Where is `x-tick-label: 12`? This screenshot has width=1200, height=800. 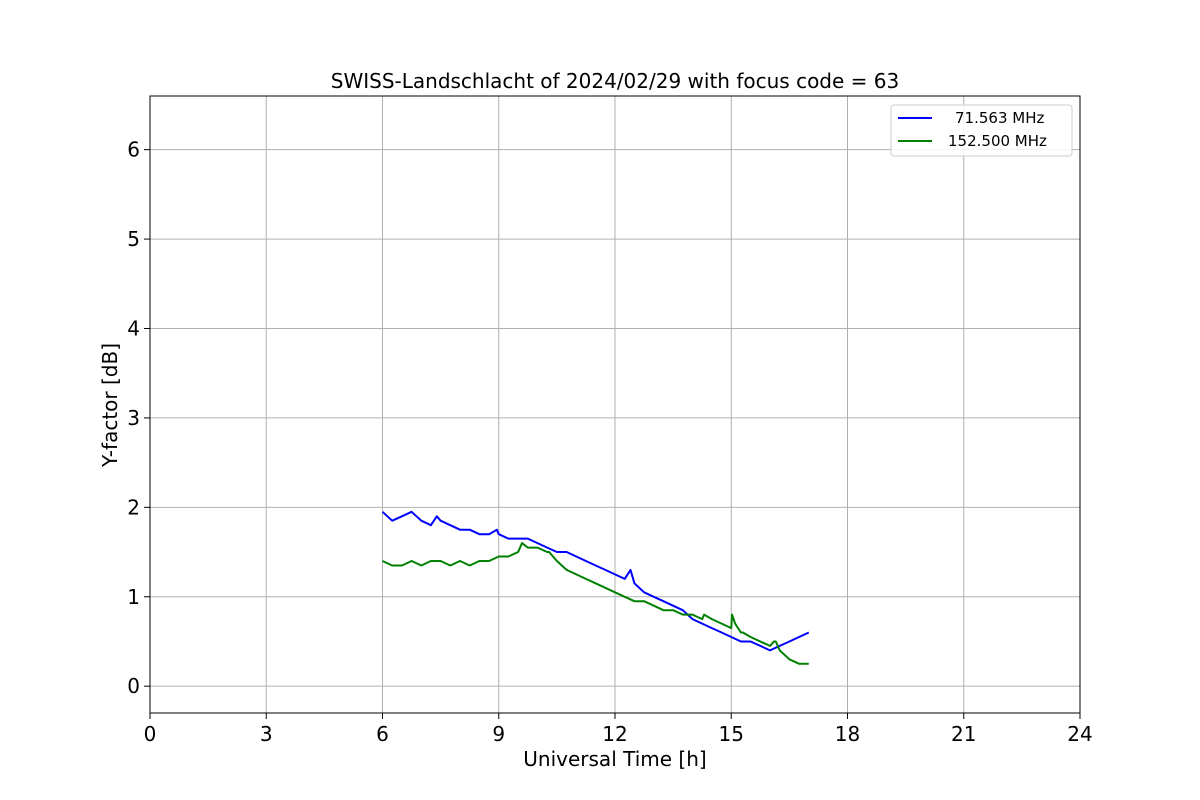 x-tick-label: 12 is located at coordinates (614, 734).